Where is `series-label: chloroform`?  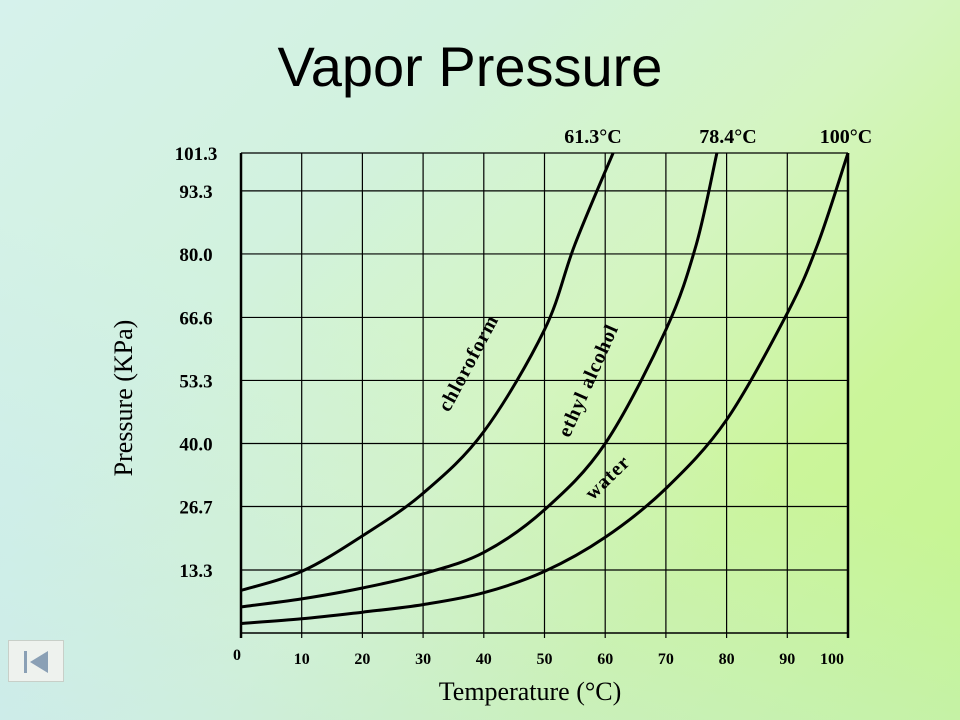
series-label: chloroform is located at coordinates (468, 363).